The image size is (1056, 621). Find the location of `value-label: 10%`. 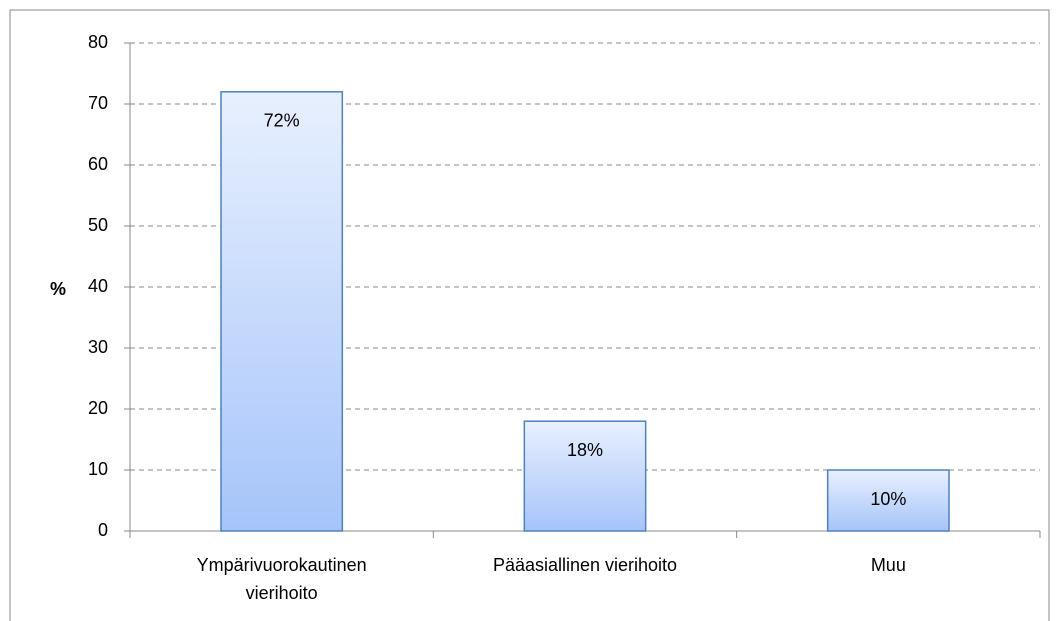

value-label: 10% is located at coordinates (888, 499).